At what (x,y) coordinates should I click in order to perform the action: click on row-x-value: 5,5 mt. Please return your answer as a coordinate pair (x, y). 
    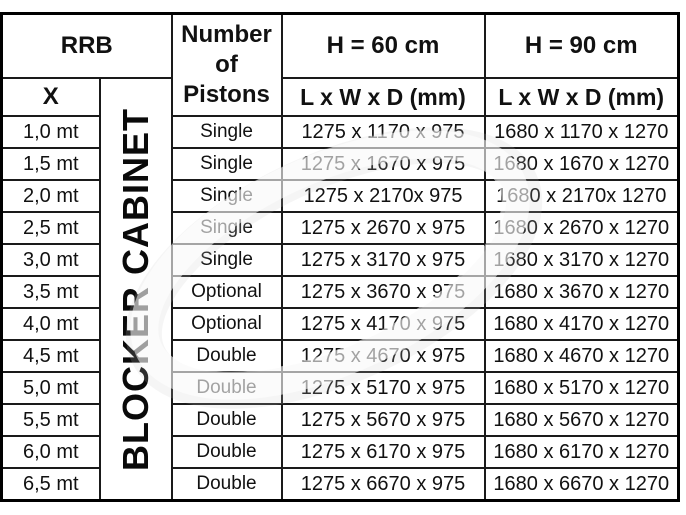
    Looking at the image, I should click on (50, 420).